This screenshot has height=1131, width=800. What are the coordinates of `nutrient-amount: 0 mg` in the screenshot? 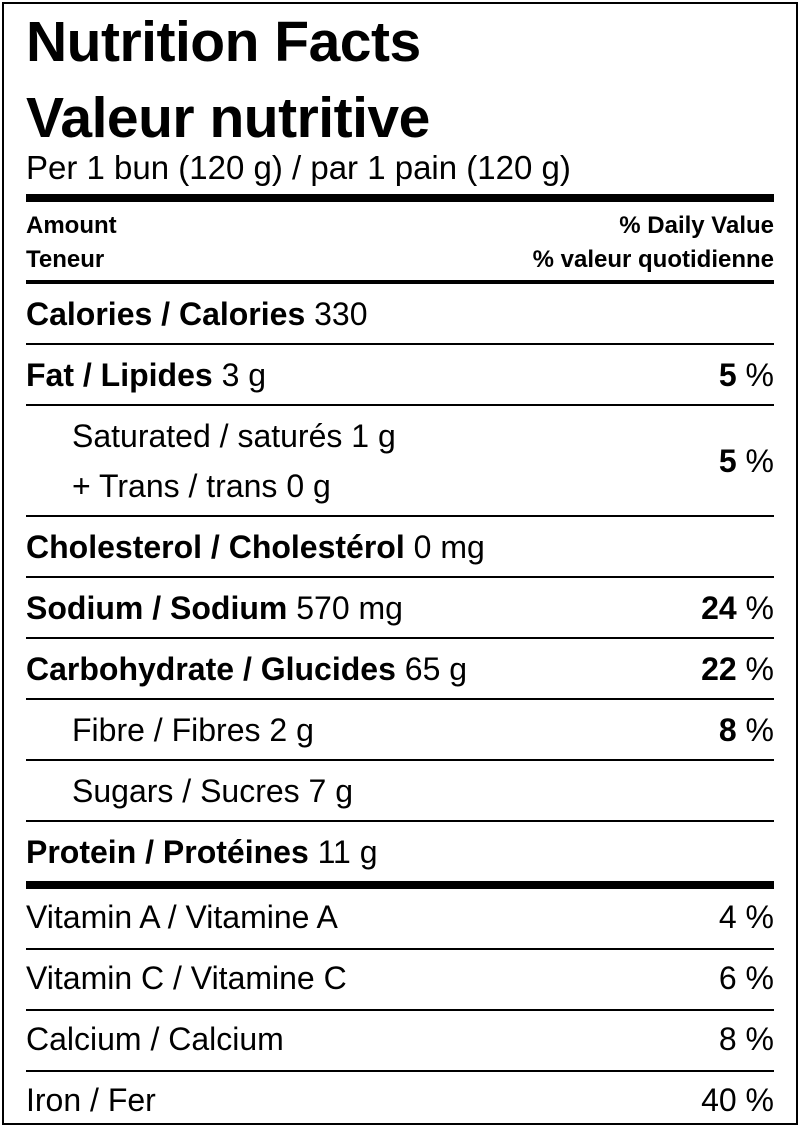 It's located at (449, 547).